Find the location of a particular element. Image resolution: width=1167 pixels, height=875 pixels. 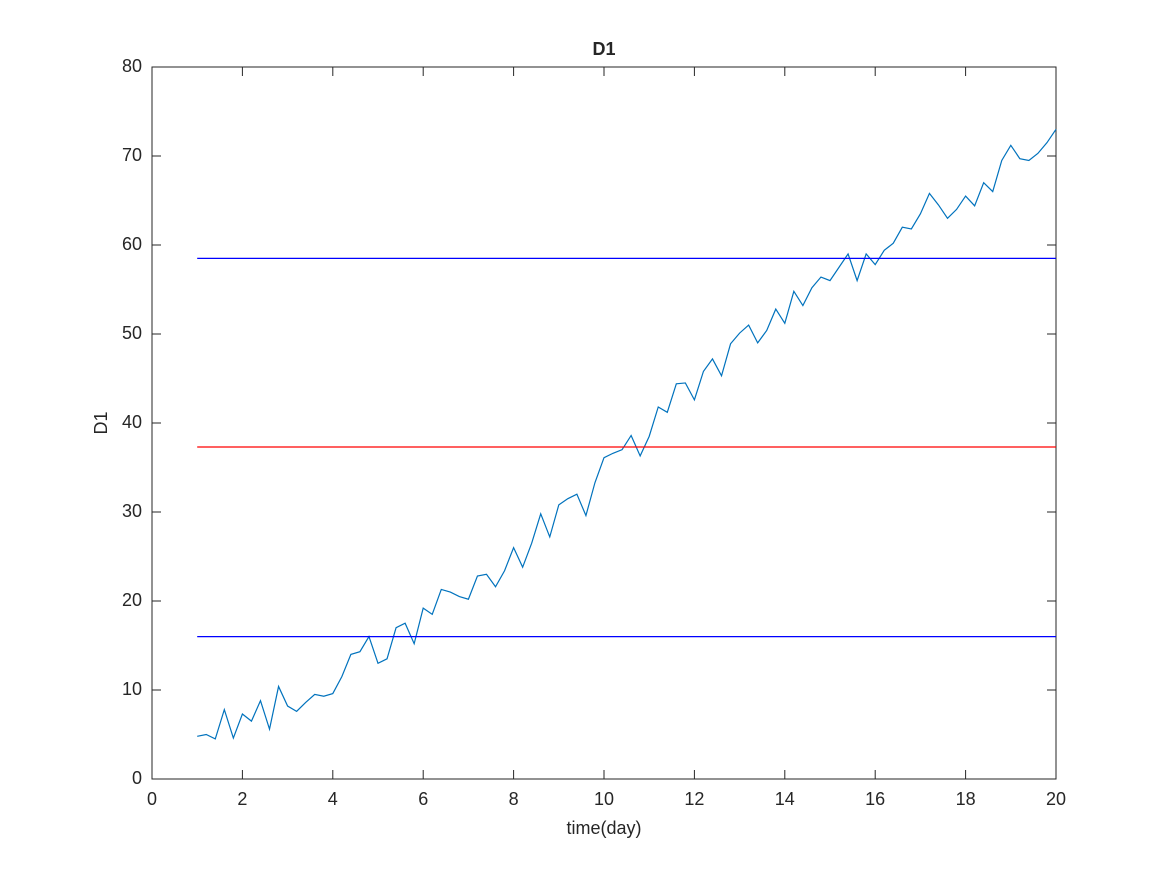

y-tick-label: 40 is located at coordinates (132, 422).